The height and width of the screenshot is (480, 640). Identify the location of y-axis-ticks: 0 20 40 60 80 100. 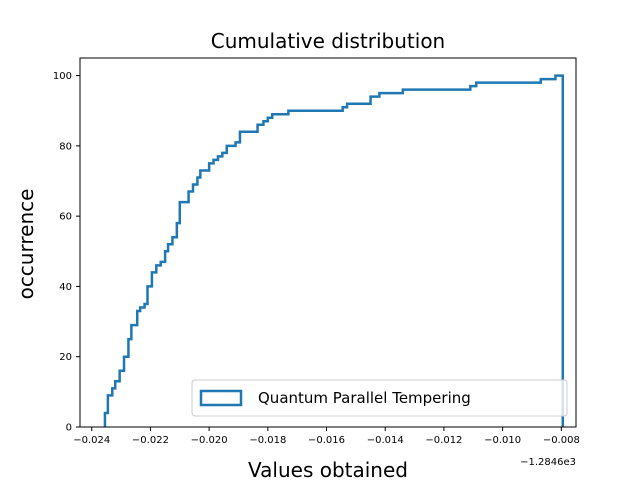
(66, 252).